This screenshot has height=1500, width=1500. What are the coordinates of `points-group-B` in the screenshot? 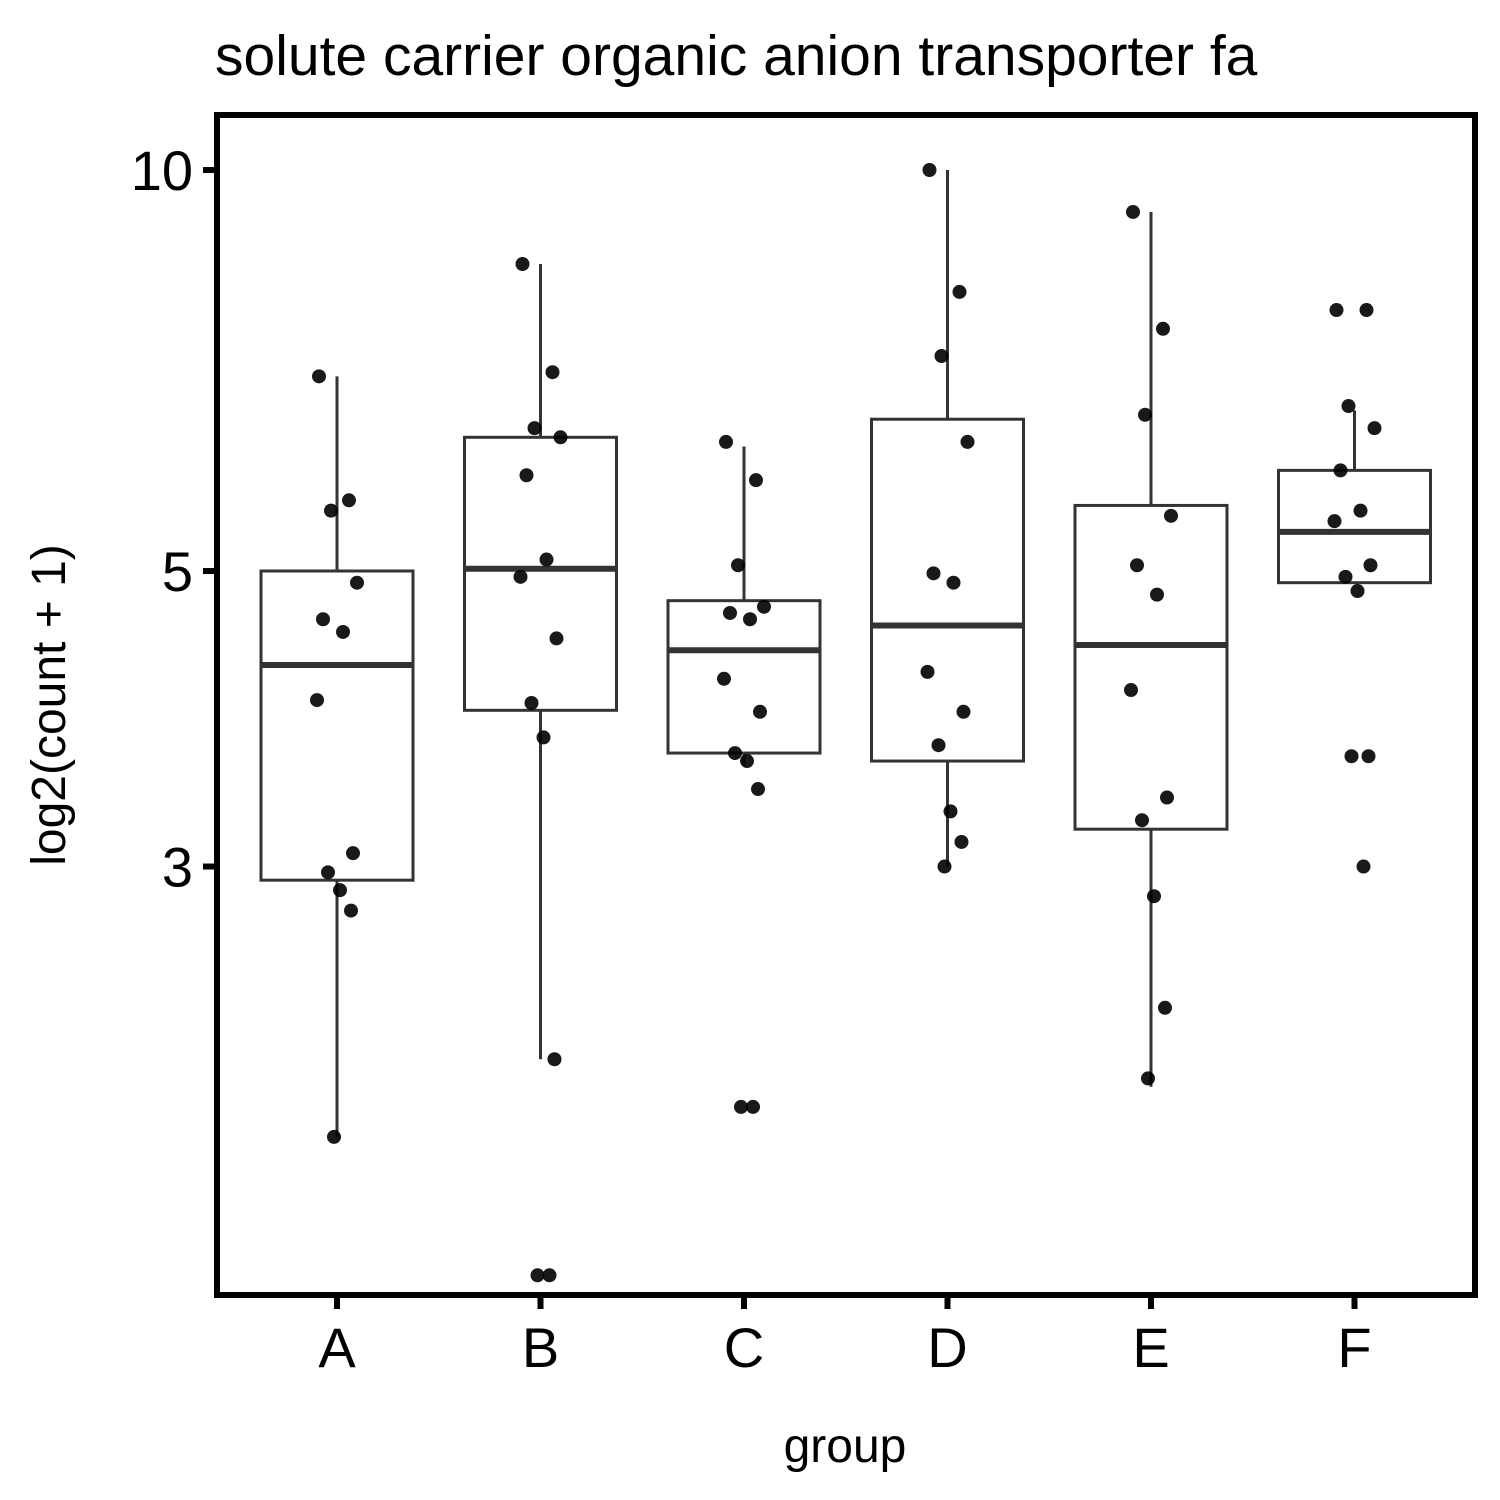 It's located at (540, 770).